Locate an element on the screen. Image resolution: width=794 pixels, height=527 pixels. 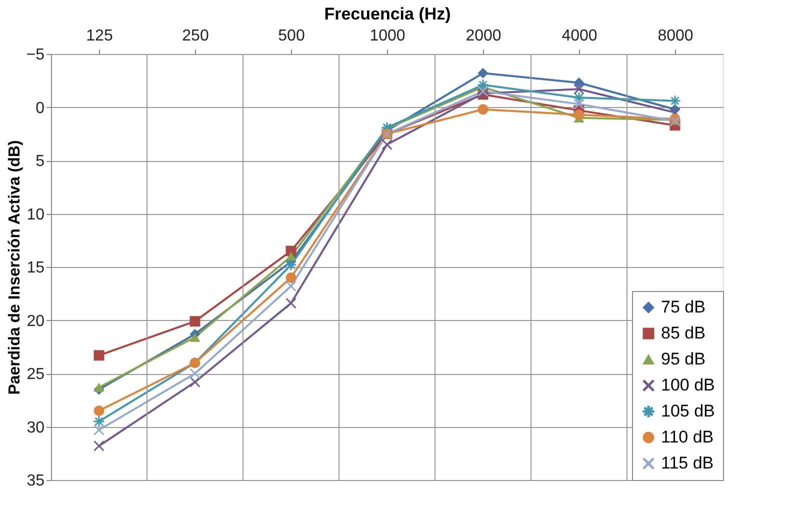
y-tick-label: 20 is located at coordinates (35, 321).